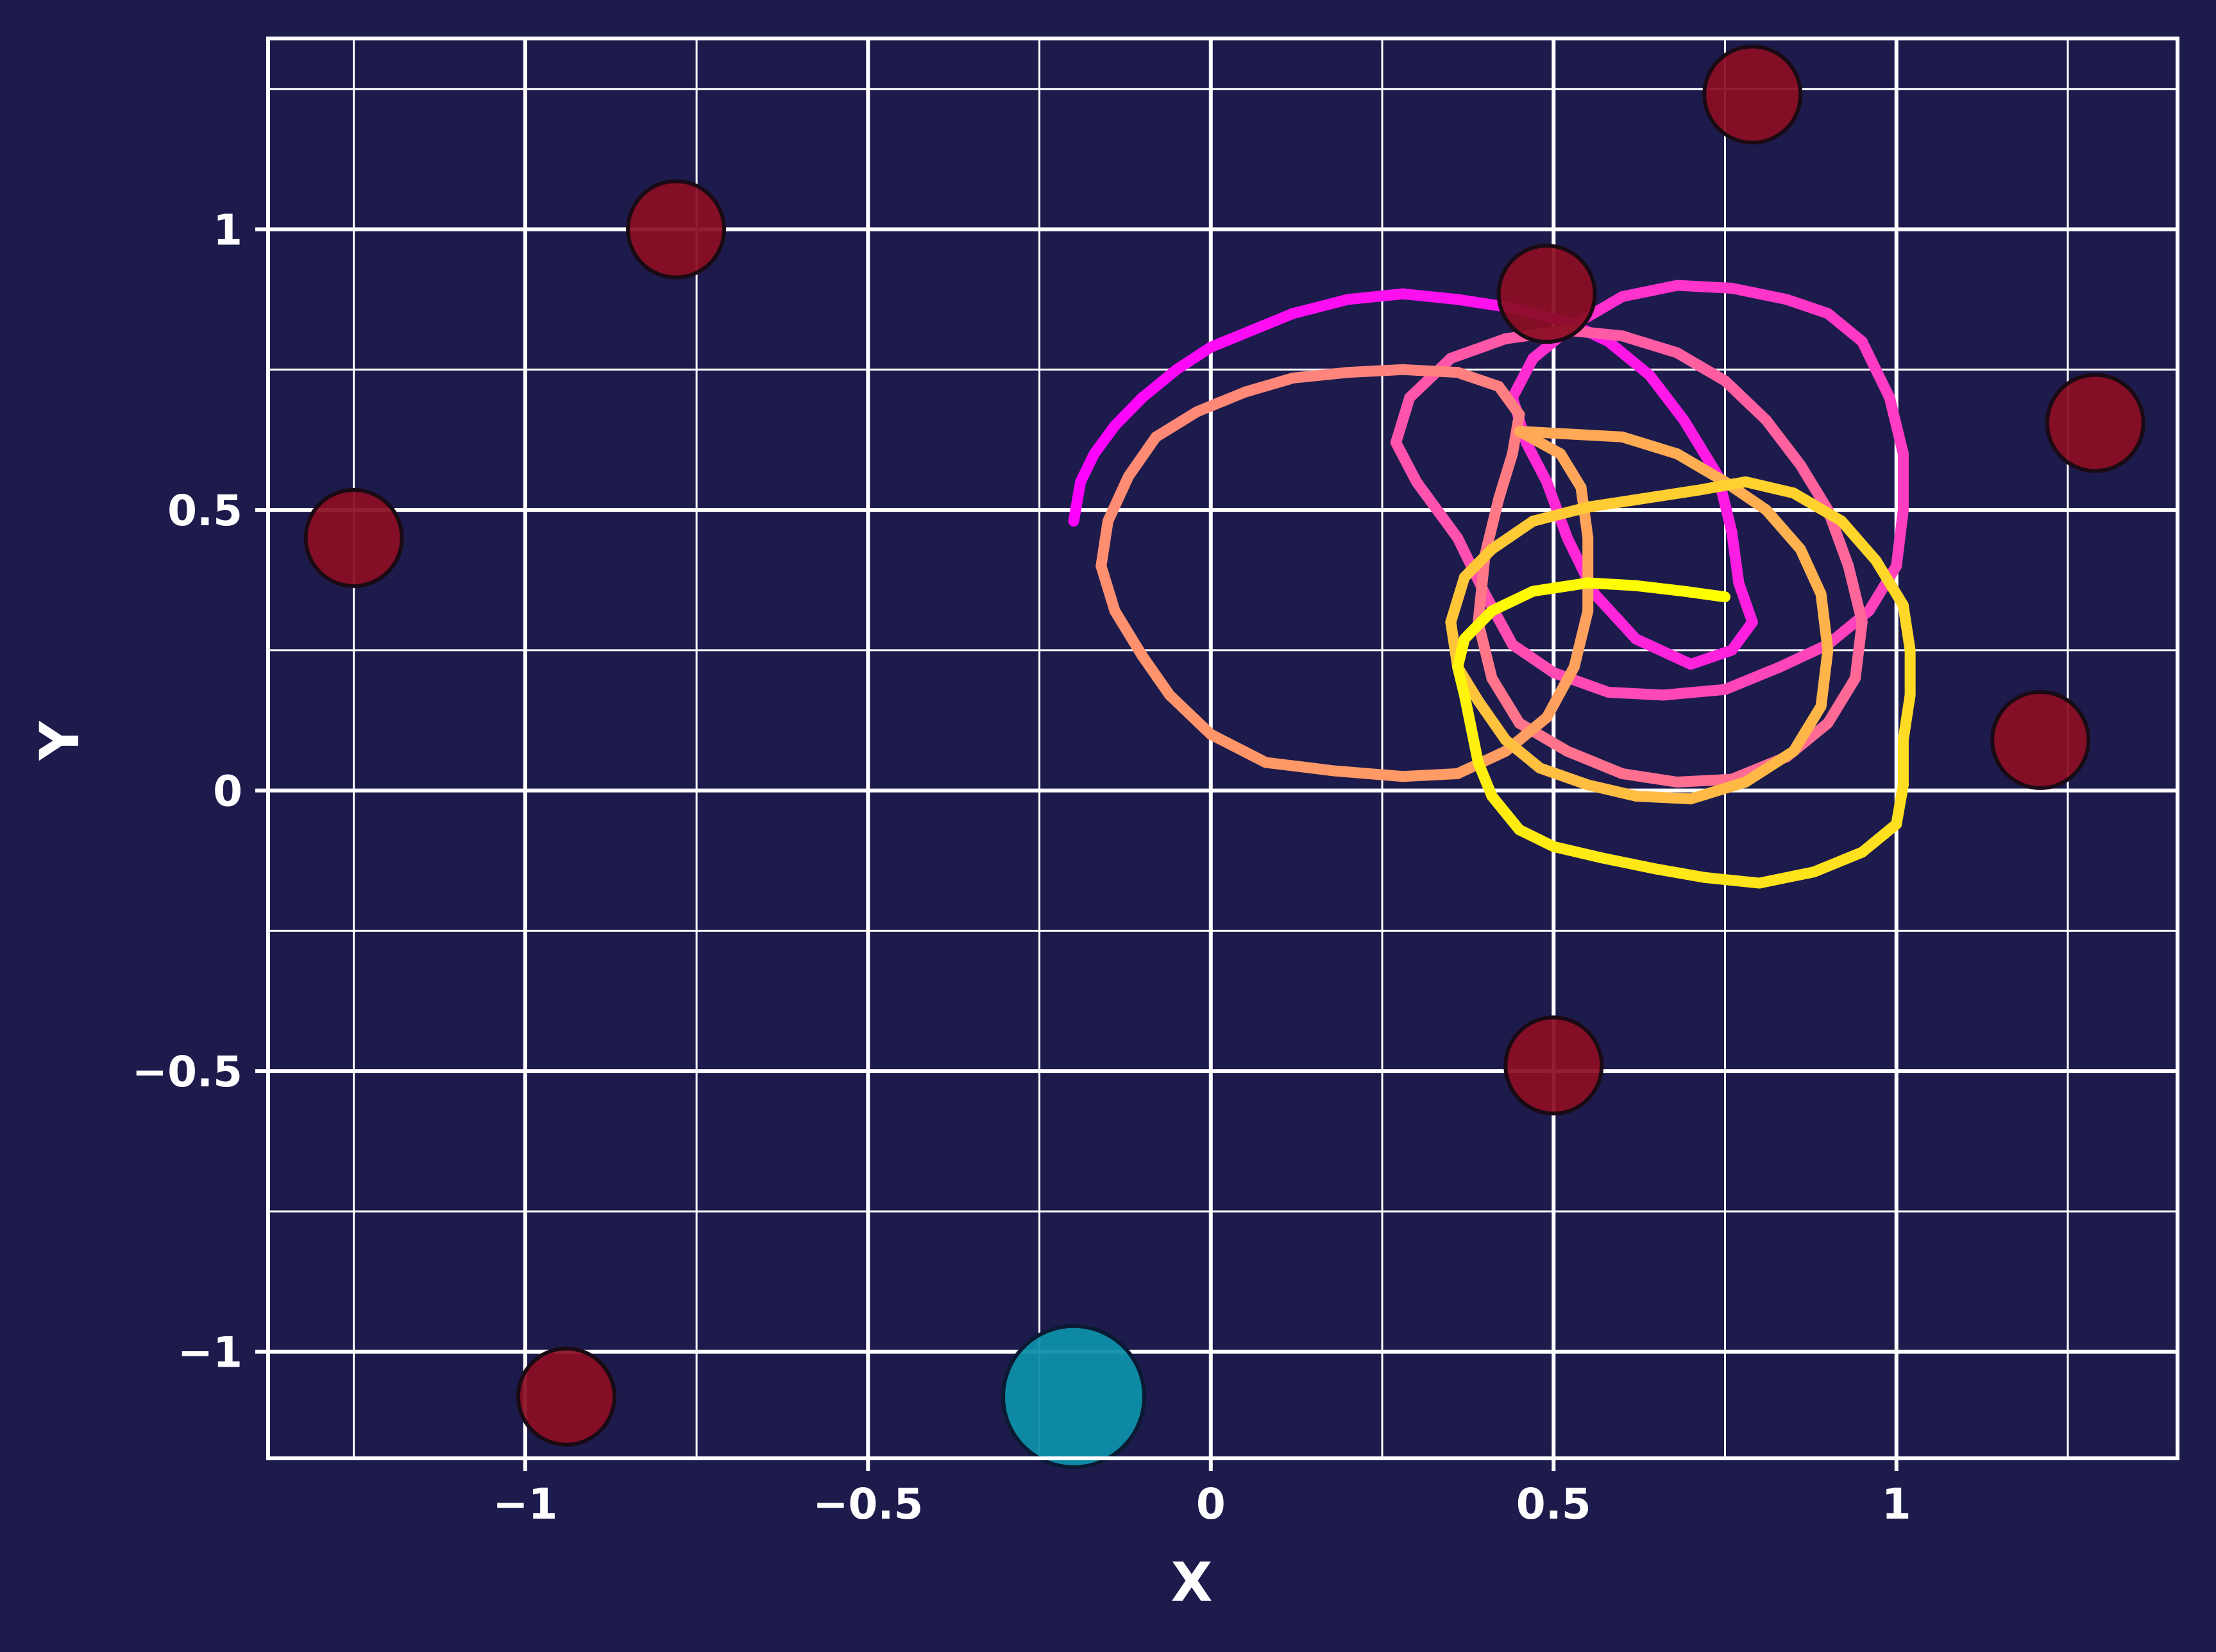 The width and height of the screenshot is (2216, 1652). I want to click on x-tick-label: 0, so click(1211, 1504).